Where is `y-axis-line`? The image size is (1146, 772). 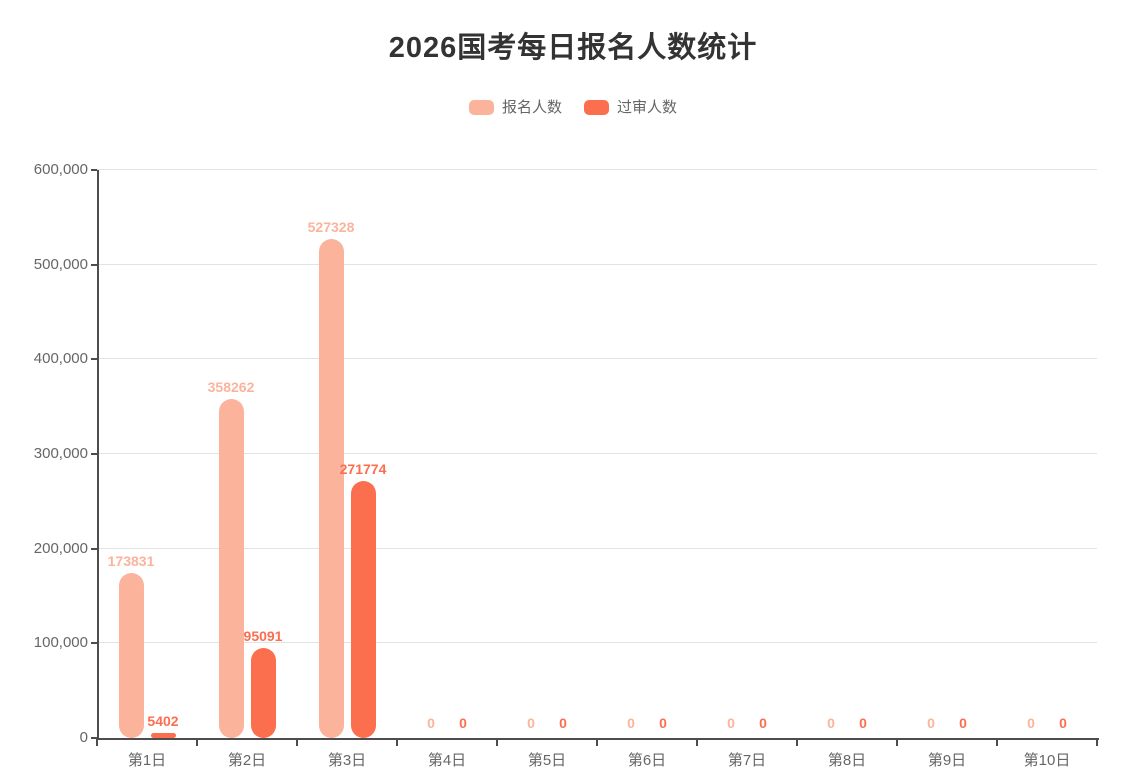 y-axis-line is located at coordinates (98, 455).